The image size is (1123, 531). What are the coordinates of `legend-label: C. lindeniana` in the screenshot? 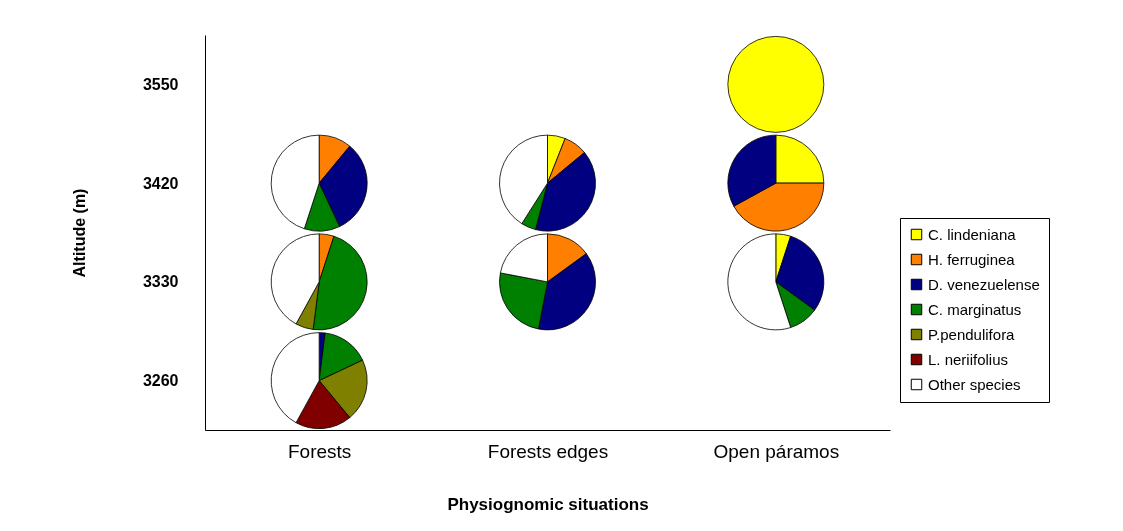 It's located at (972, 234).